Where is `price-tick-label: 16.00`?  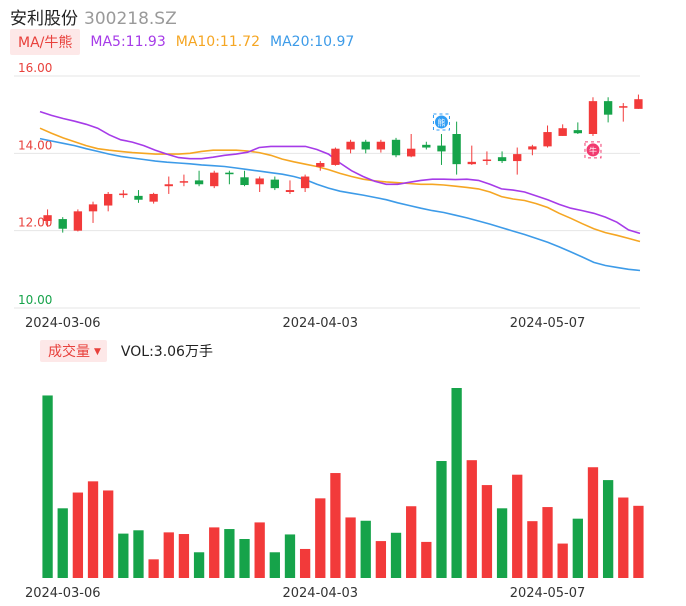 price-tick-label: 16.00 is located at coordinates (35, 68).